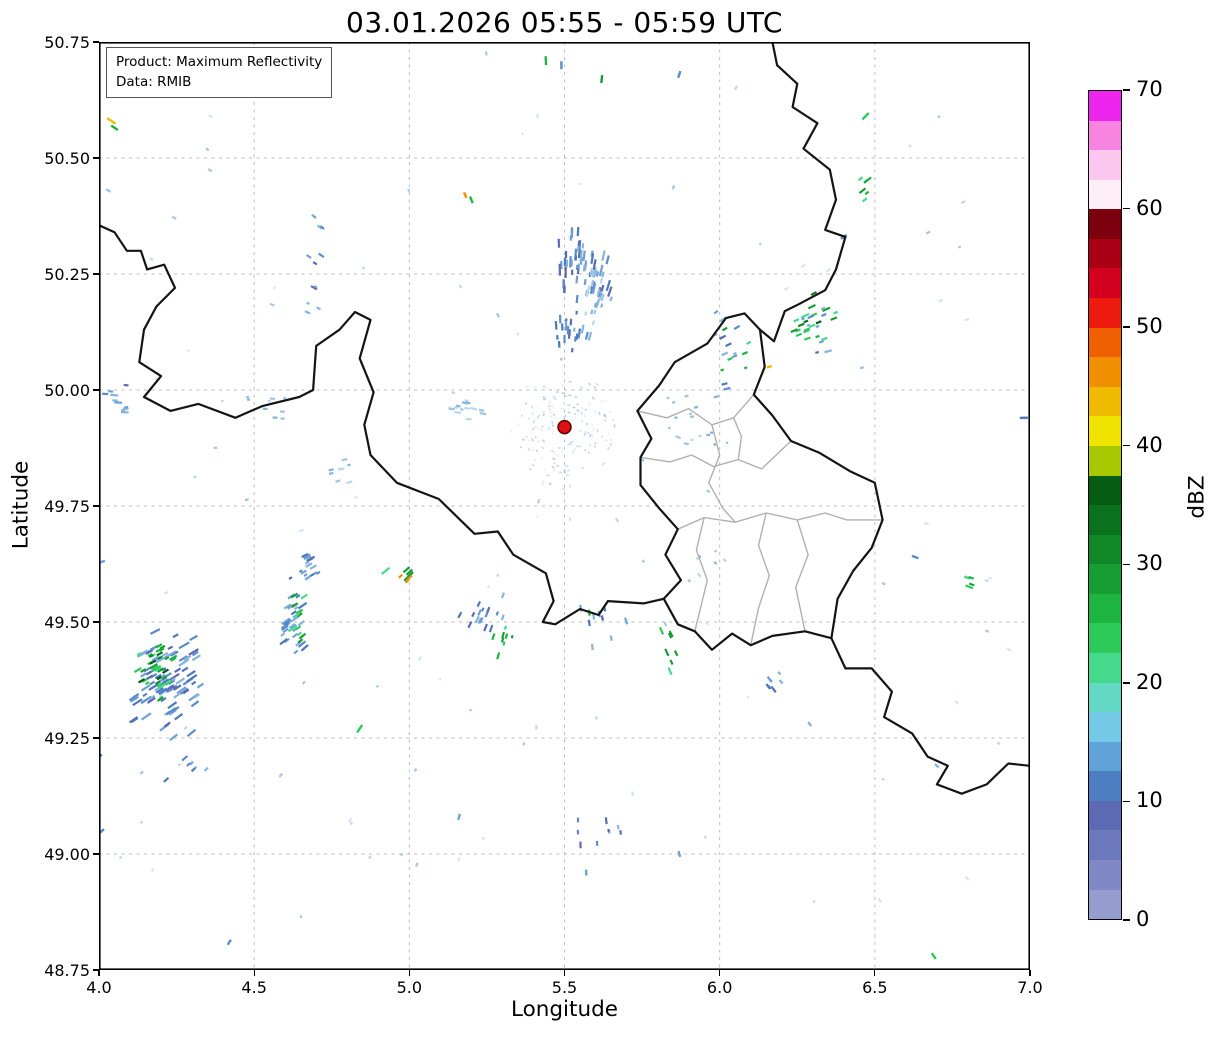  Describe the element at coordinates (1143, 919) in the screenshot. I see `colorbar-tick-label: 0` at that location.